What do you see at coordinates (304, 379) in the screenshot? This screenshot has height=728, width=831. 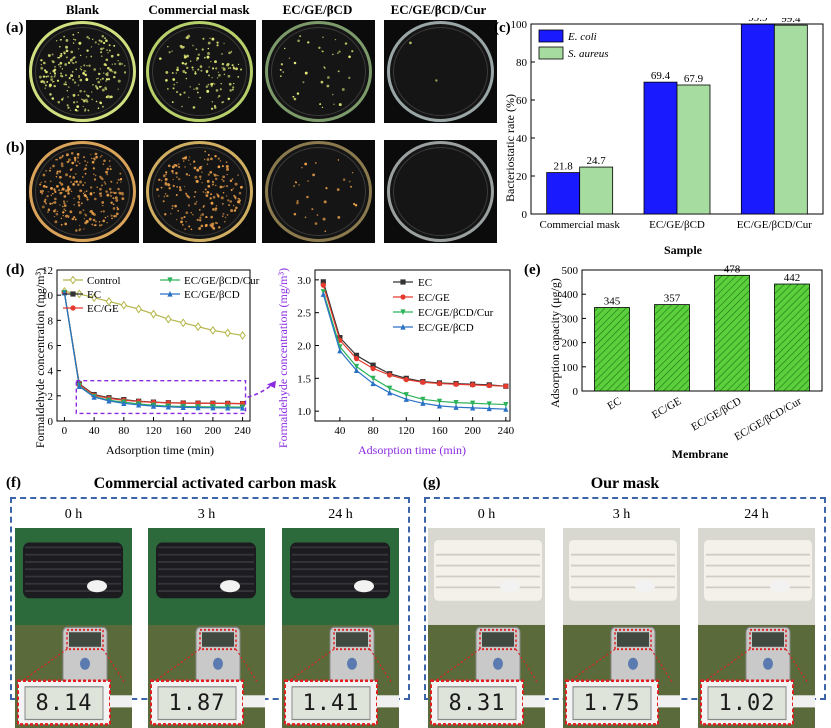 I see `chart-d-inset-ytick-label: 1.5` at bounding box center [304, 379].